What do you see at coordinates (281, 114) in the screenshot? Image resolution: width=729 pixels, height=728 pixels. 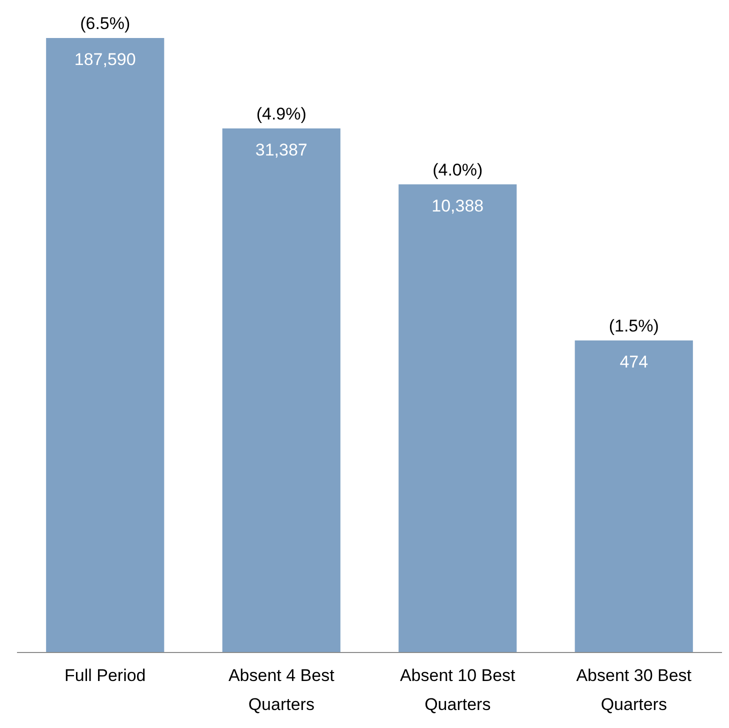 I see `annotation: (4.9%)` at bounding box center [281, 114].